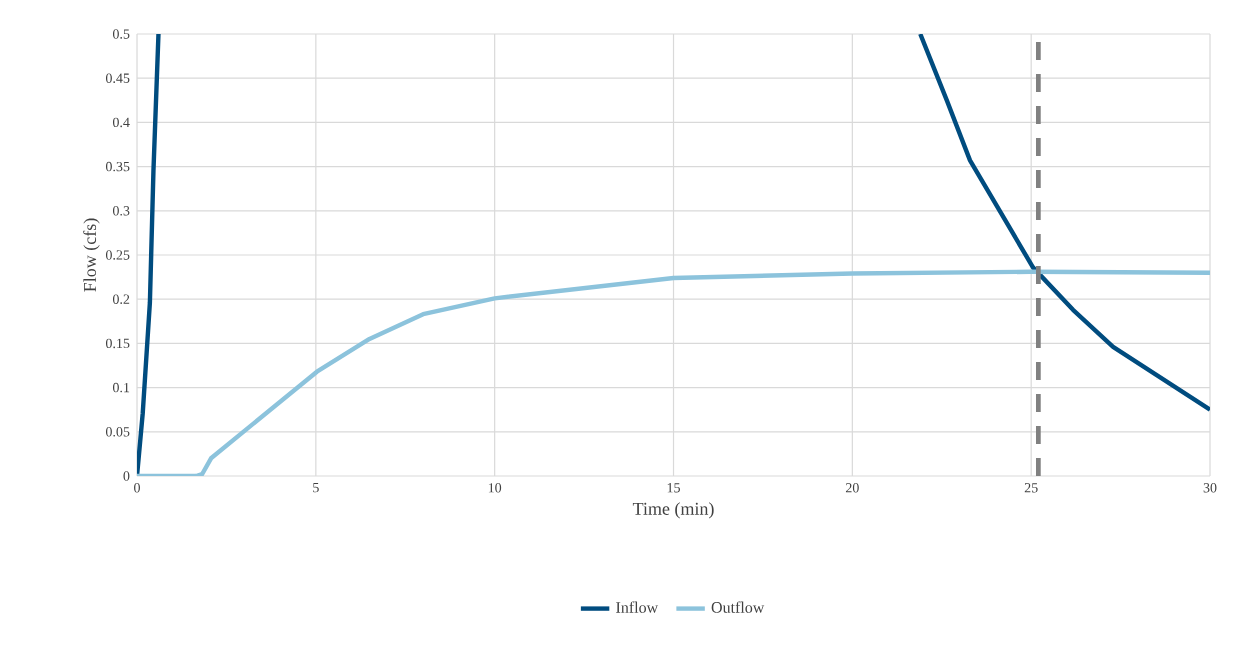 The image size is (1247, 647). Describe the element at coordinates (117, 432) in the screenshot. I see `y-tick-label: 0.05` at that location.